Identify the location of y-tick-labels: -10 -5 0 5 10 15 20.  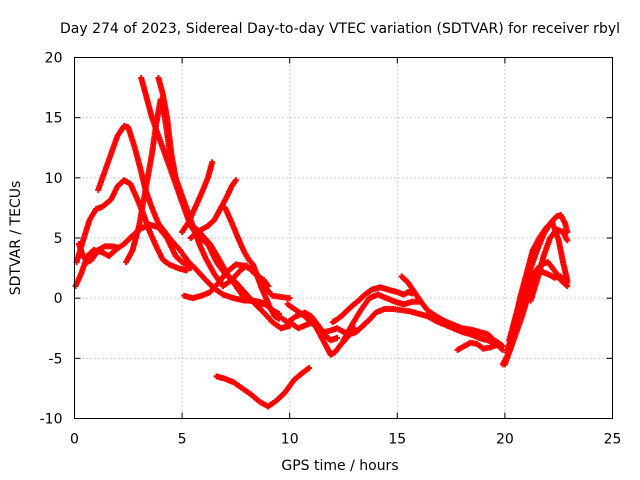
(51, 239).